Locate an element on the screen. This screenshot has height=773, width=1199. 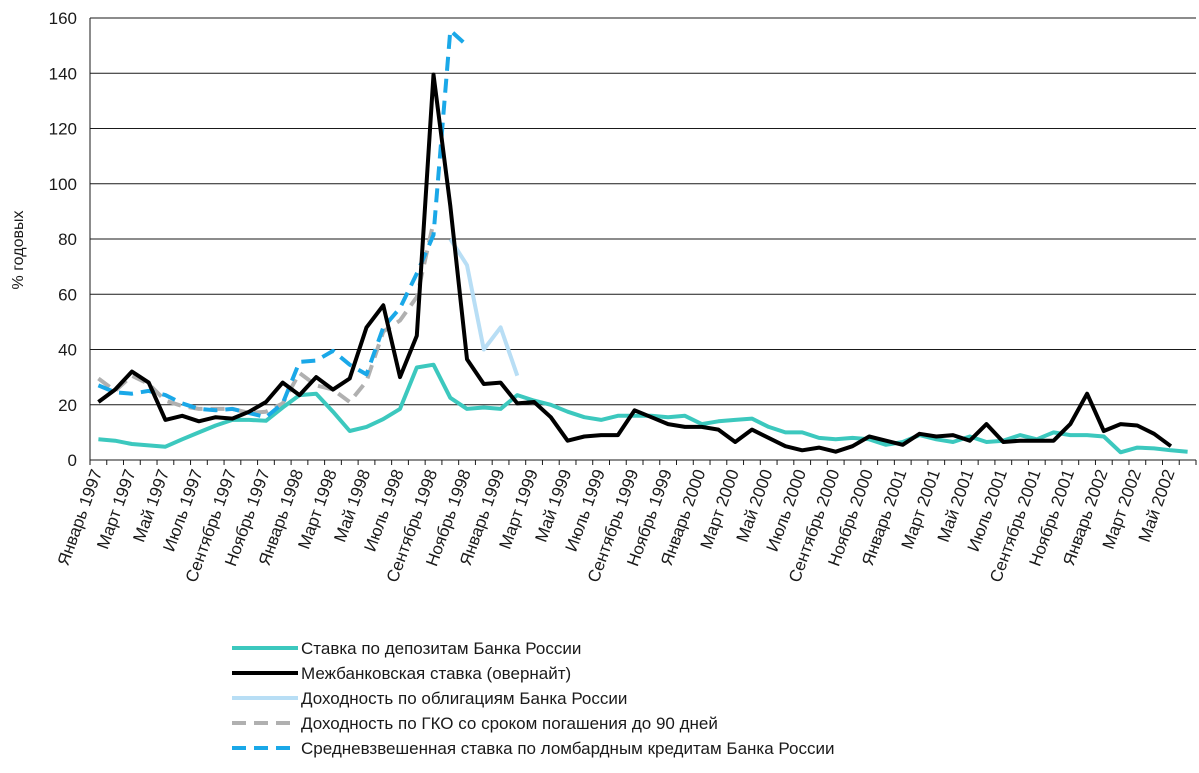
y-tick-label: 40 is located at coordinates (67, 350).